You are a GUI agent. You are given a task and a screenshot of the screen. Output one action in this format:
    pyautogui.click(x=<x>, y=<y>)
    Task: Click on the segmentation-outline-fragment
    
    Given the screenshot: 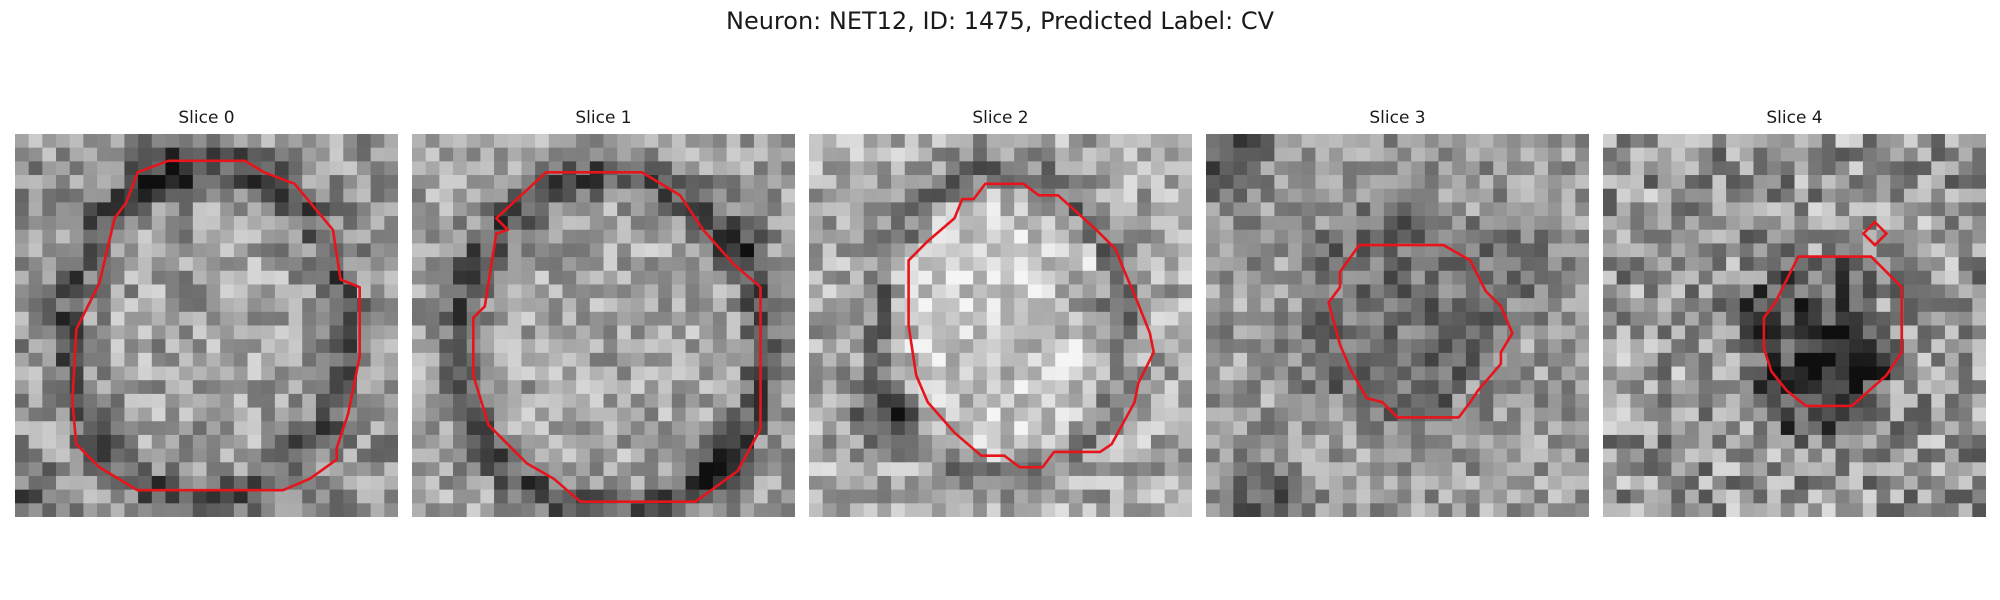 What is the action you would take?
    pyautogui.click(x=1875, y=233)
    